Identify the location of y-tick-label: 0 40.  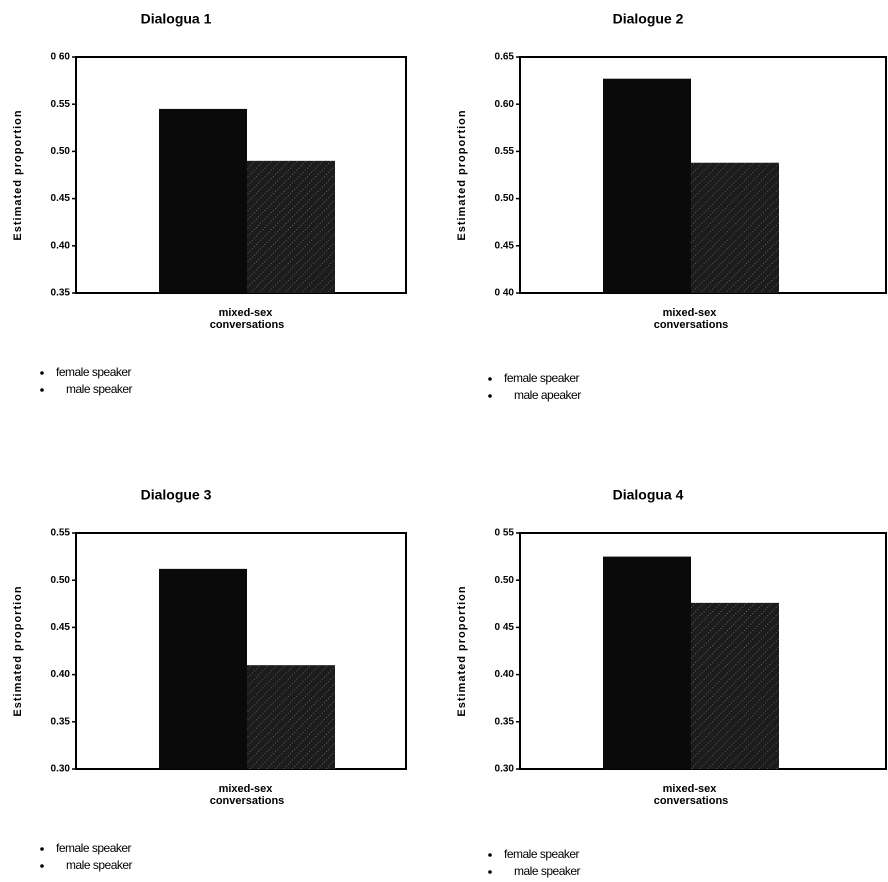
(505, 293).